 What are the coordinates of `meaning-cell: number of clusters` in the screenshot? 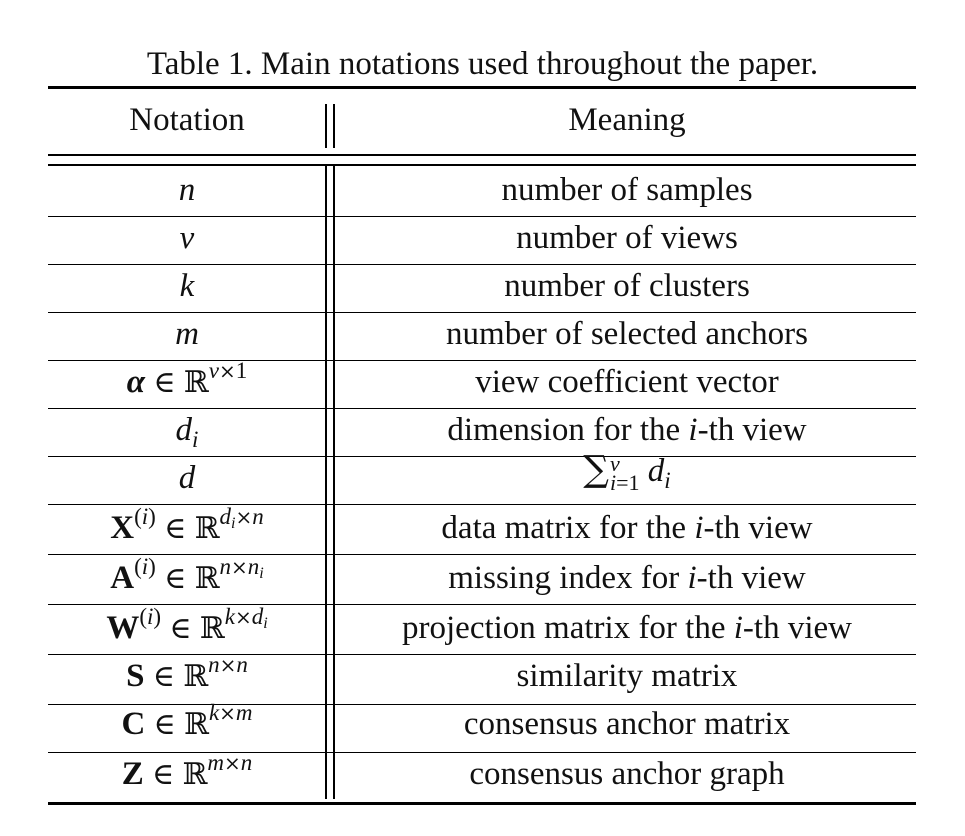 It's located at (627, 286).